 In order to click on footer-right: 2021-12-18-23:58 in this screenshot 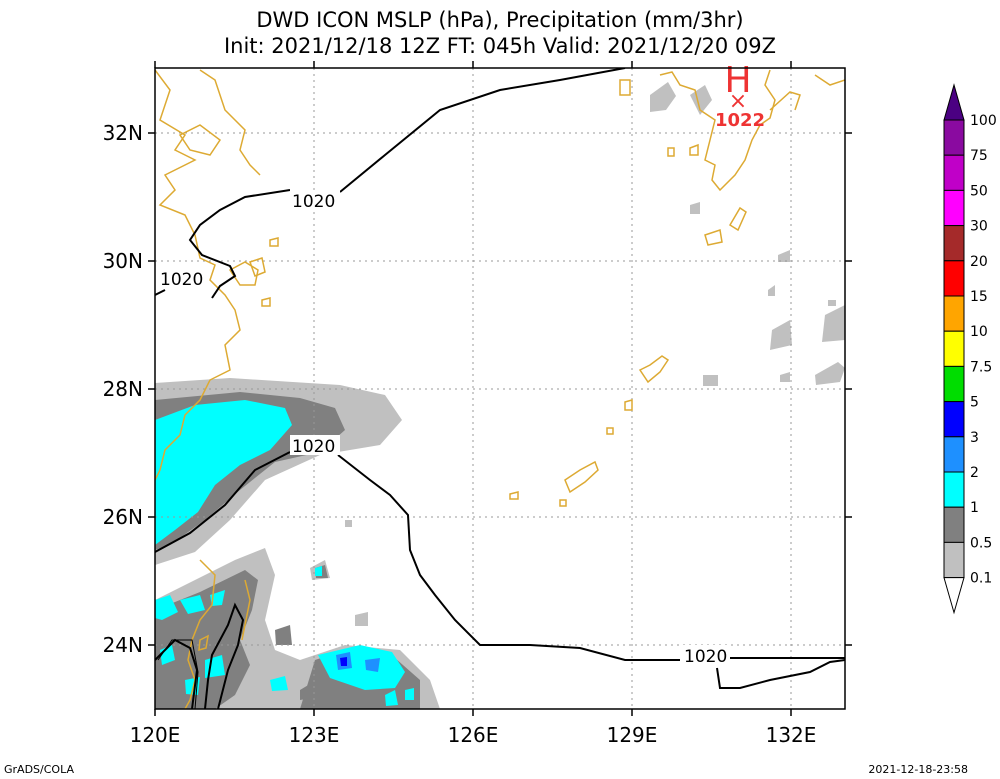, I will do `click(918, 769)`.